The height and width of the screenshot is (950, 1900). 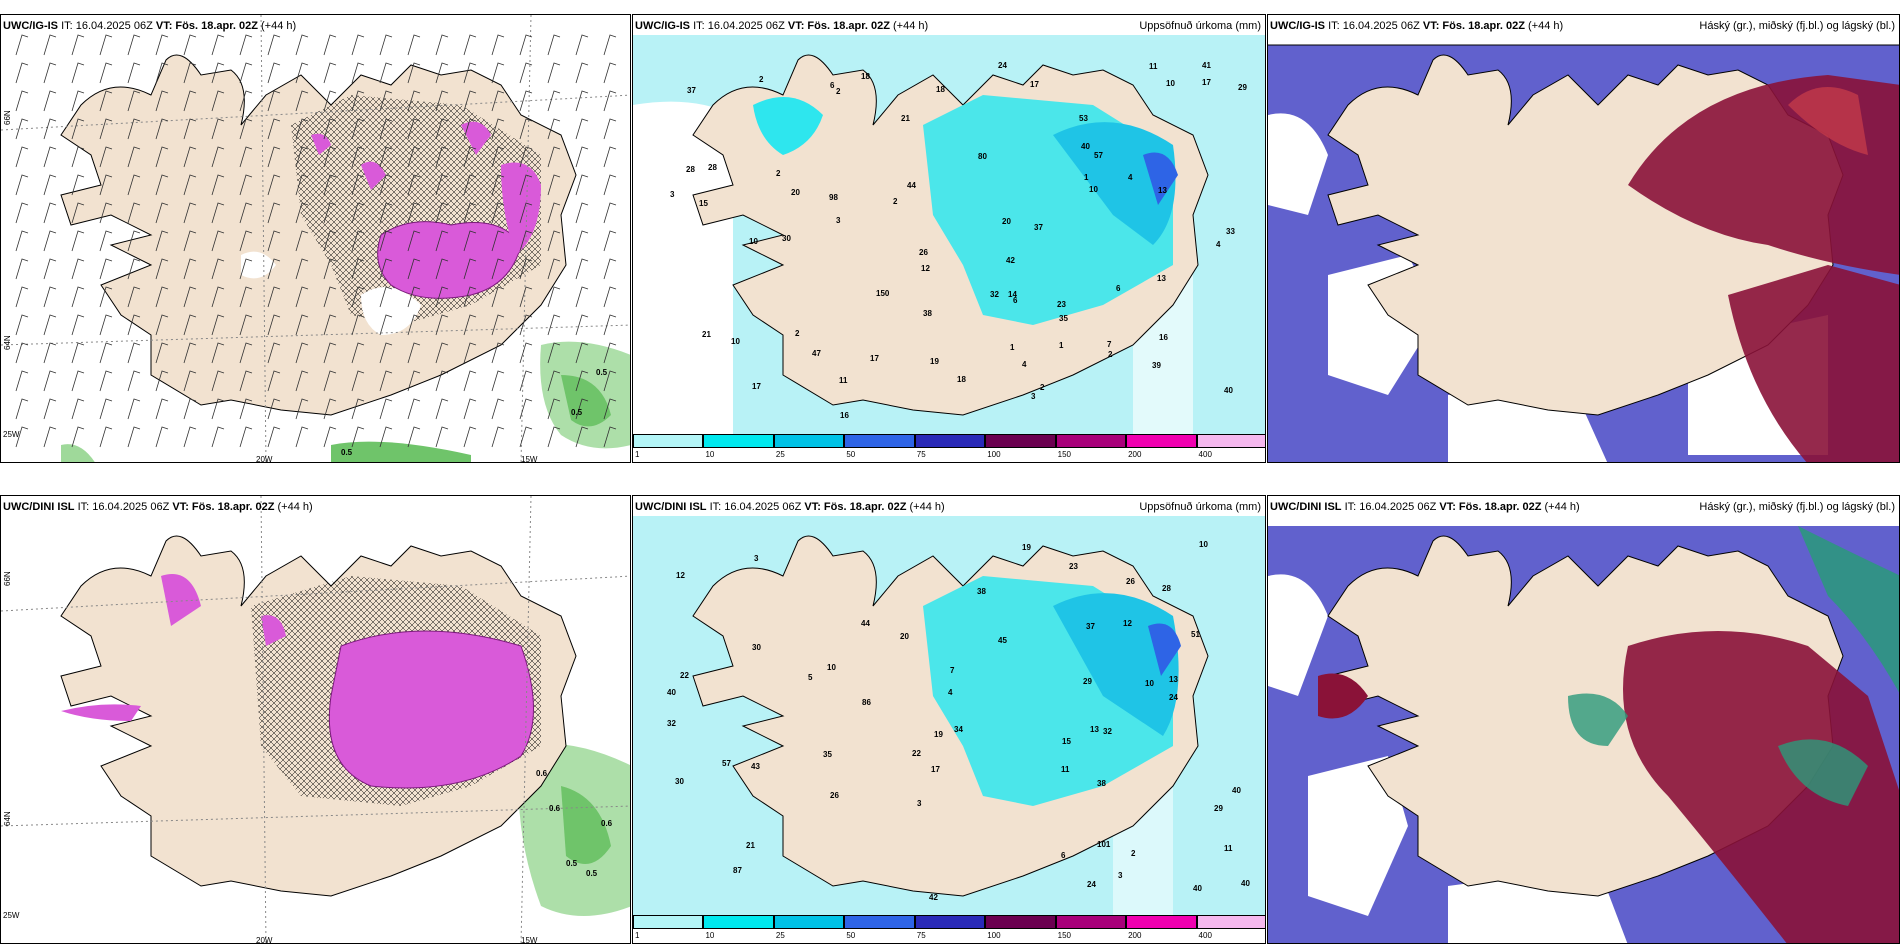 What do you see at coordinates (786, 238) in the screenshot?
I see `precip-value: 30` at bounding box center [786, 238].